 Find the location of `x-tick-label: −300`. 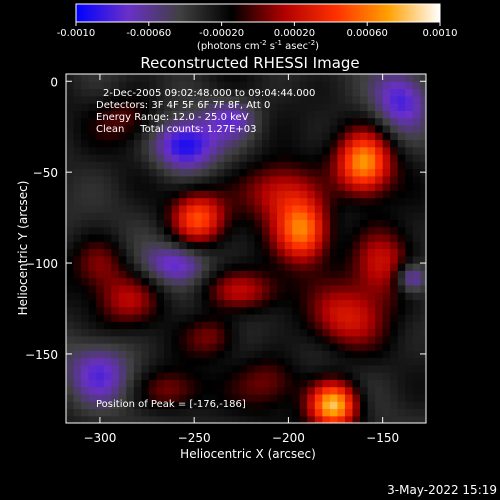

x-tick-label: −300 is located at coordinates (99, 438).